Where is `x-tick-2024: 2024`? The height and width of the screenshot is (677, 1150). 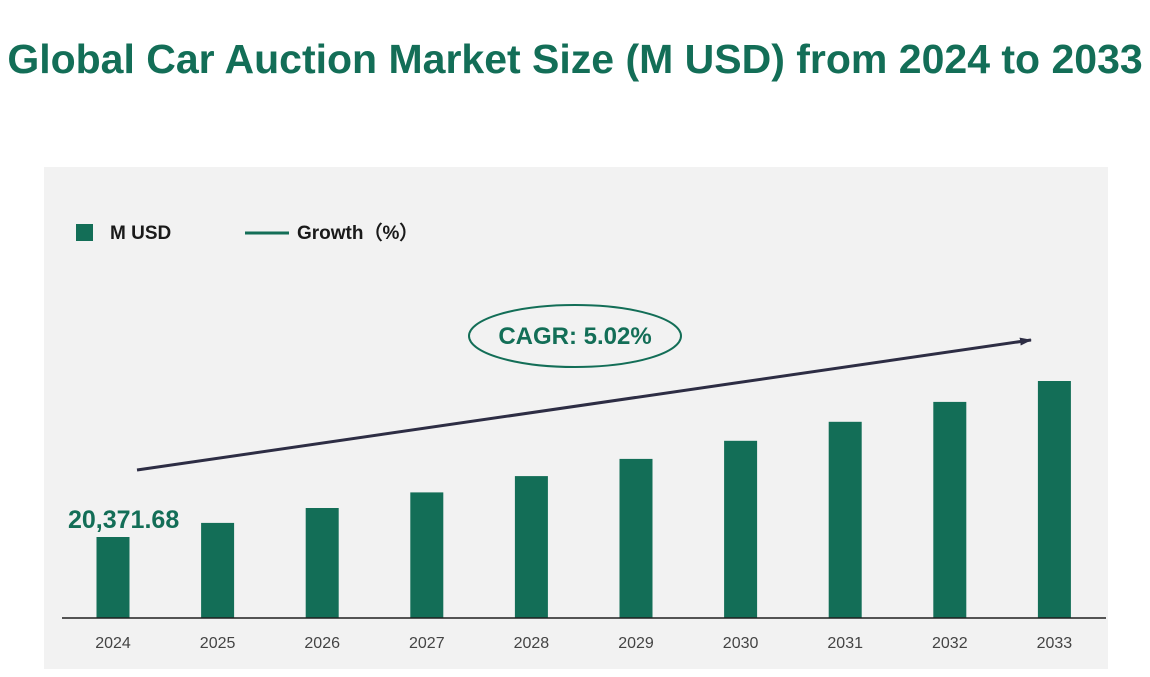 x-tick-2024: 2024 is located at coordinates (113, 643).